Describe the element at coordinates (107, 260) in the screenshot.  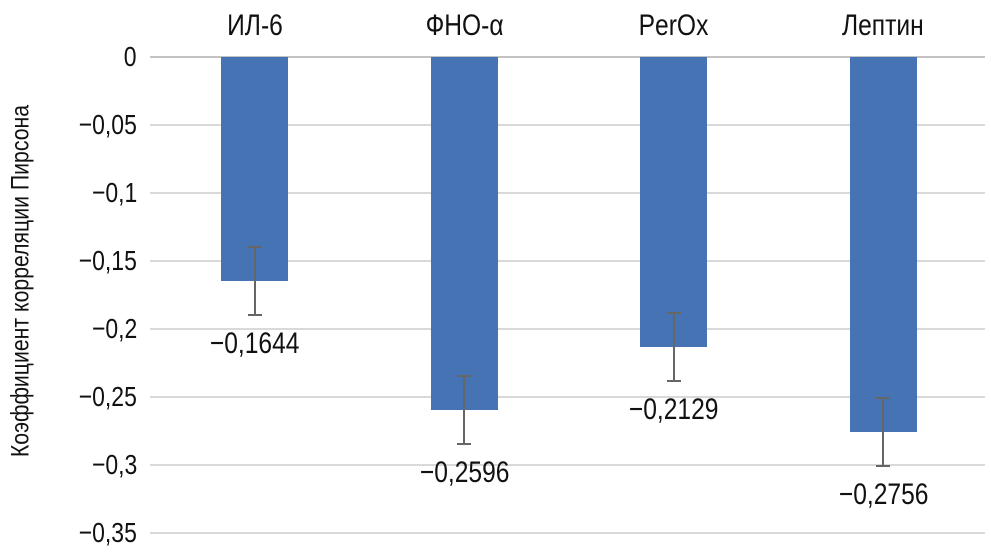
I see `y-tick-label-text: −0,15` at that location.